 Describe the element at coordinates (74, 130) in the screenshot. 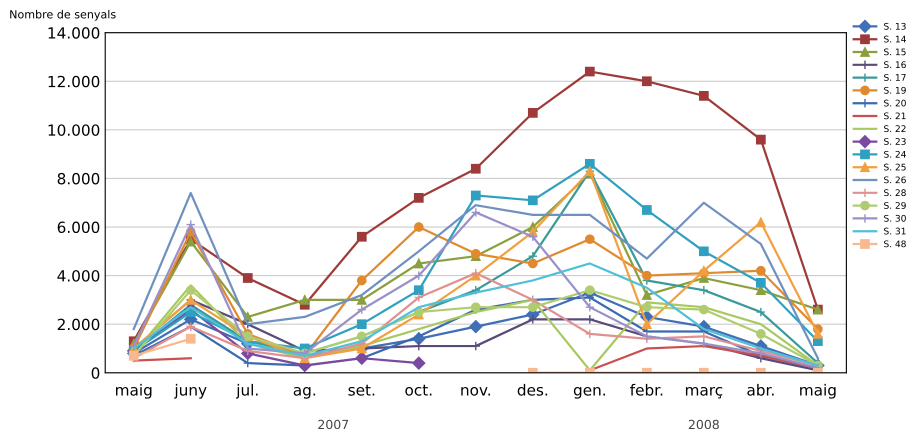

I see `y-tick-label: 10.000` at that location.